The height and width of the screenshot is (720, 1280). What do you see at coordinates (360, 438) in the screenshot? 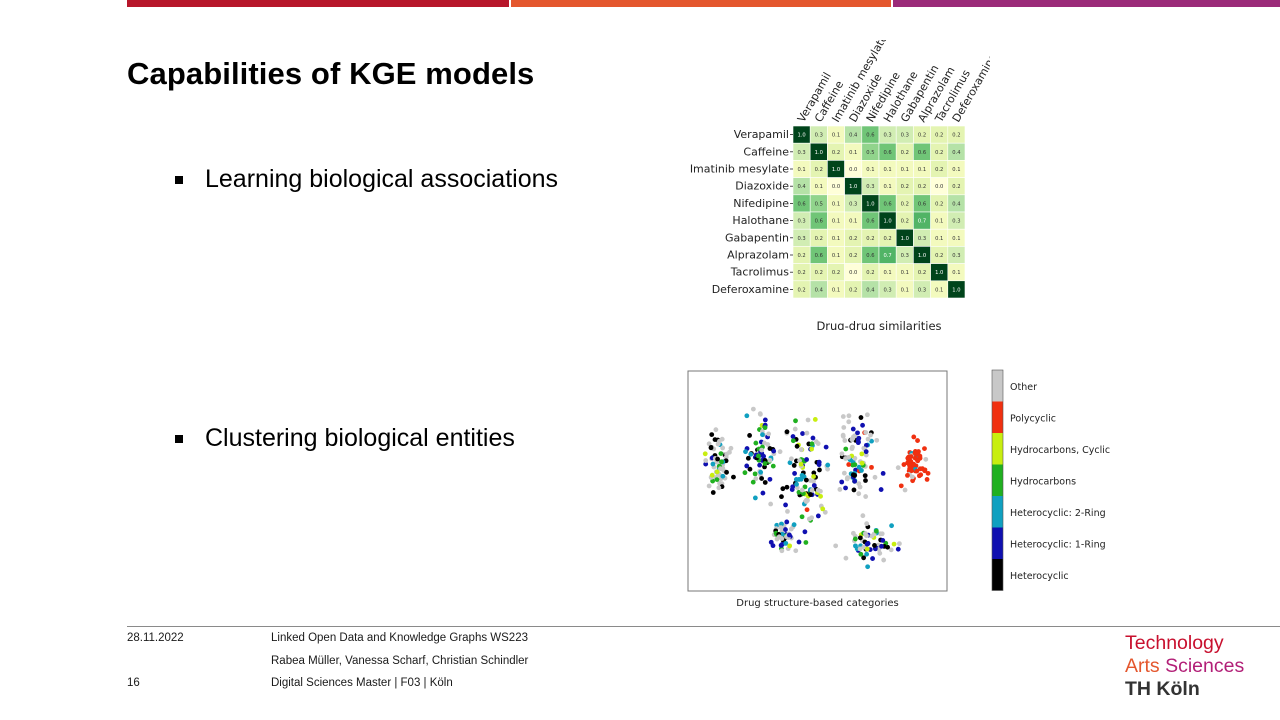
I see `bullet-text: Clustering biological entities` at bounding box center [360, 438].